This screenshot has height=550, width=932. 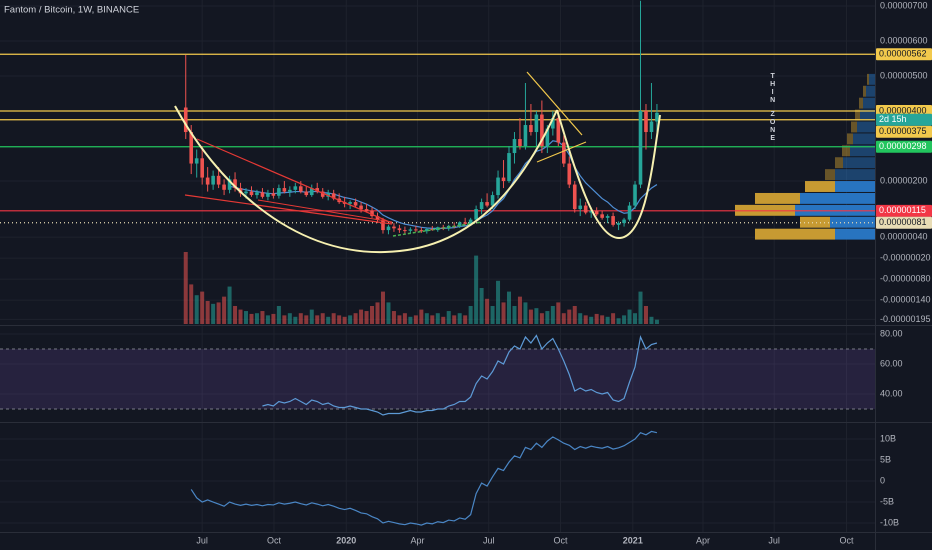 What do you see at coordinates (888, 438) in the screenshot?
I see `y-tick-label: 10B` at bounding box center [888, 438].